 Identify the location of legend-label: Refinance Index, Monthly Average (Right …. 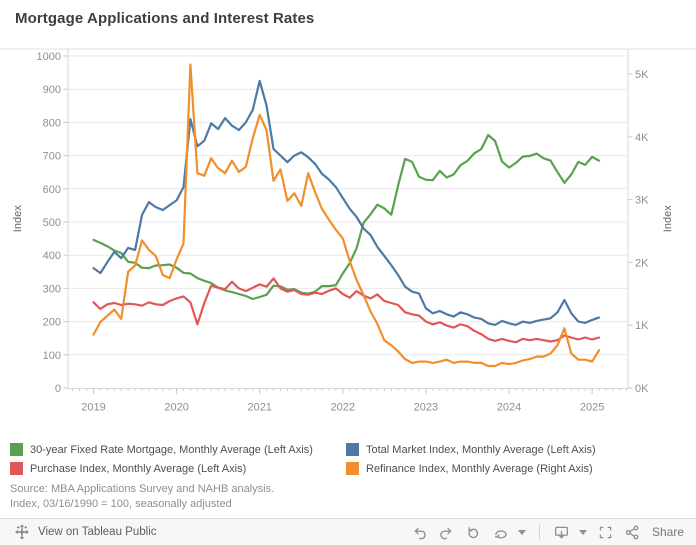
(479, 468).